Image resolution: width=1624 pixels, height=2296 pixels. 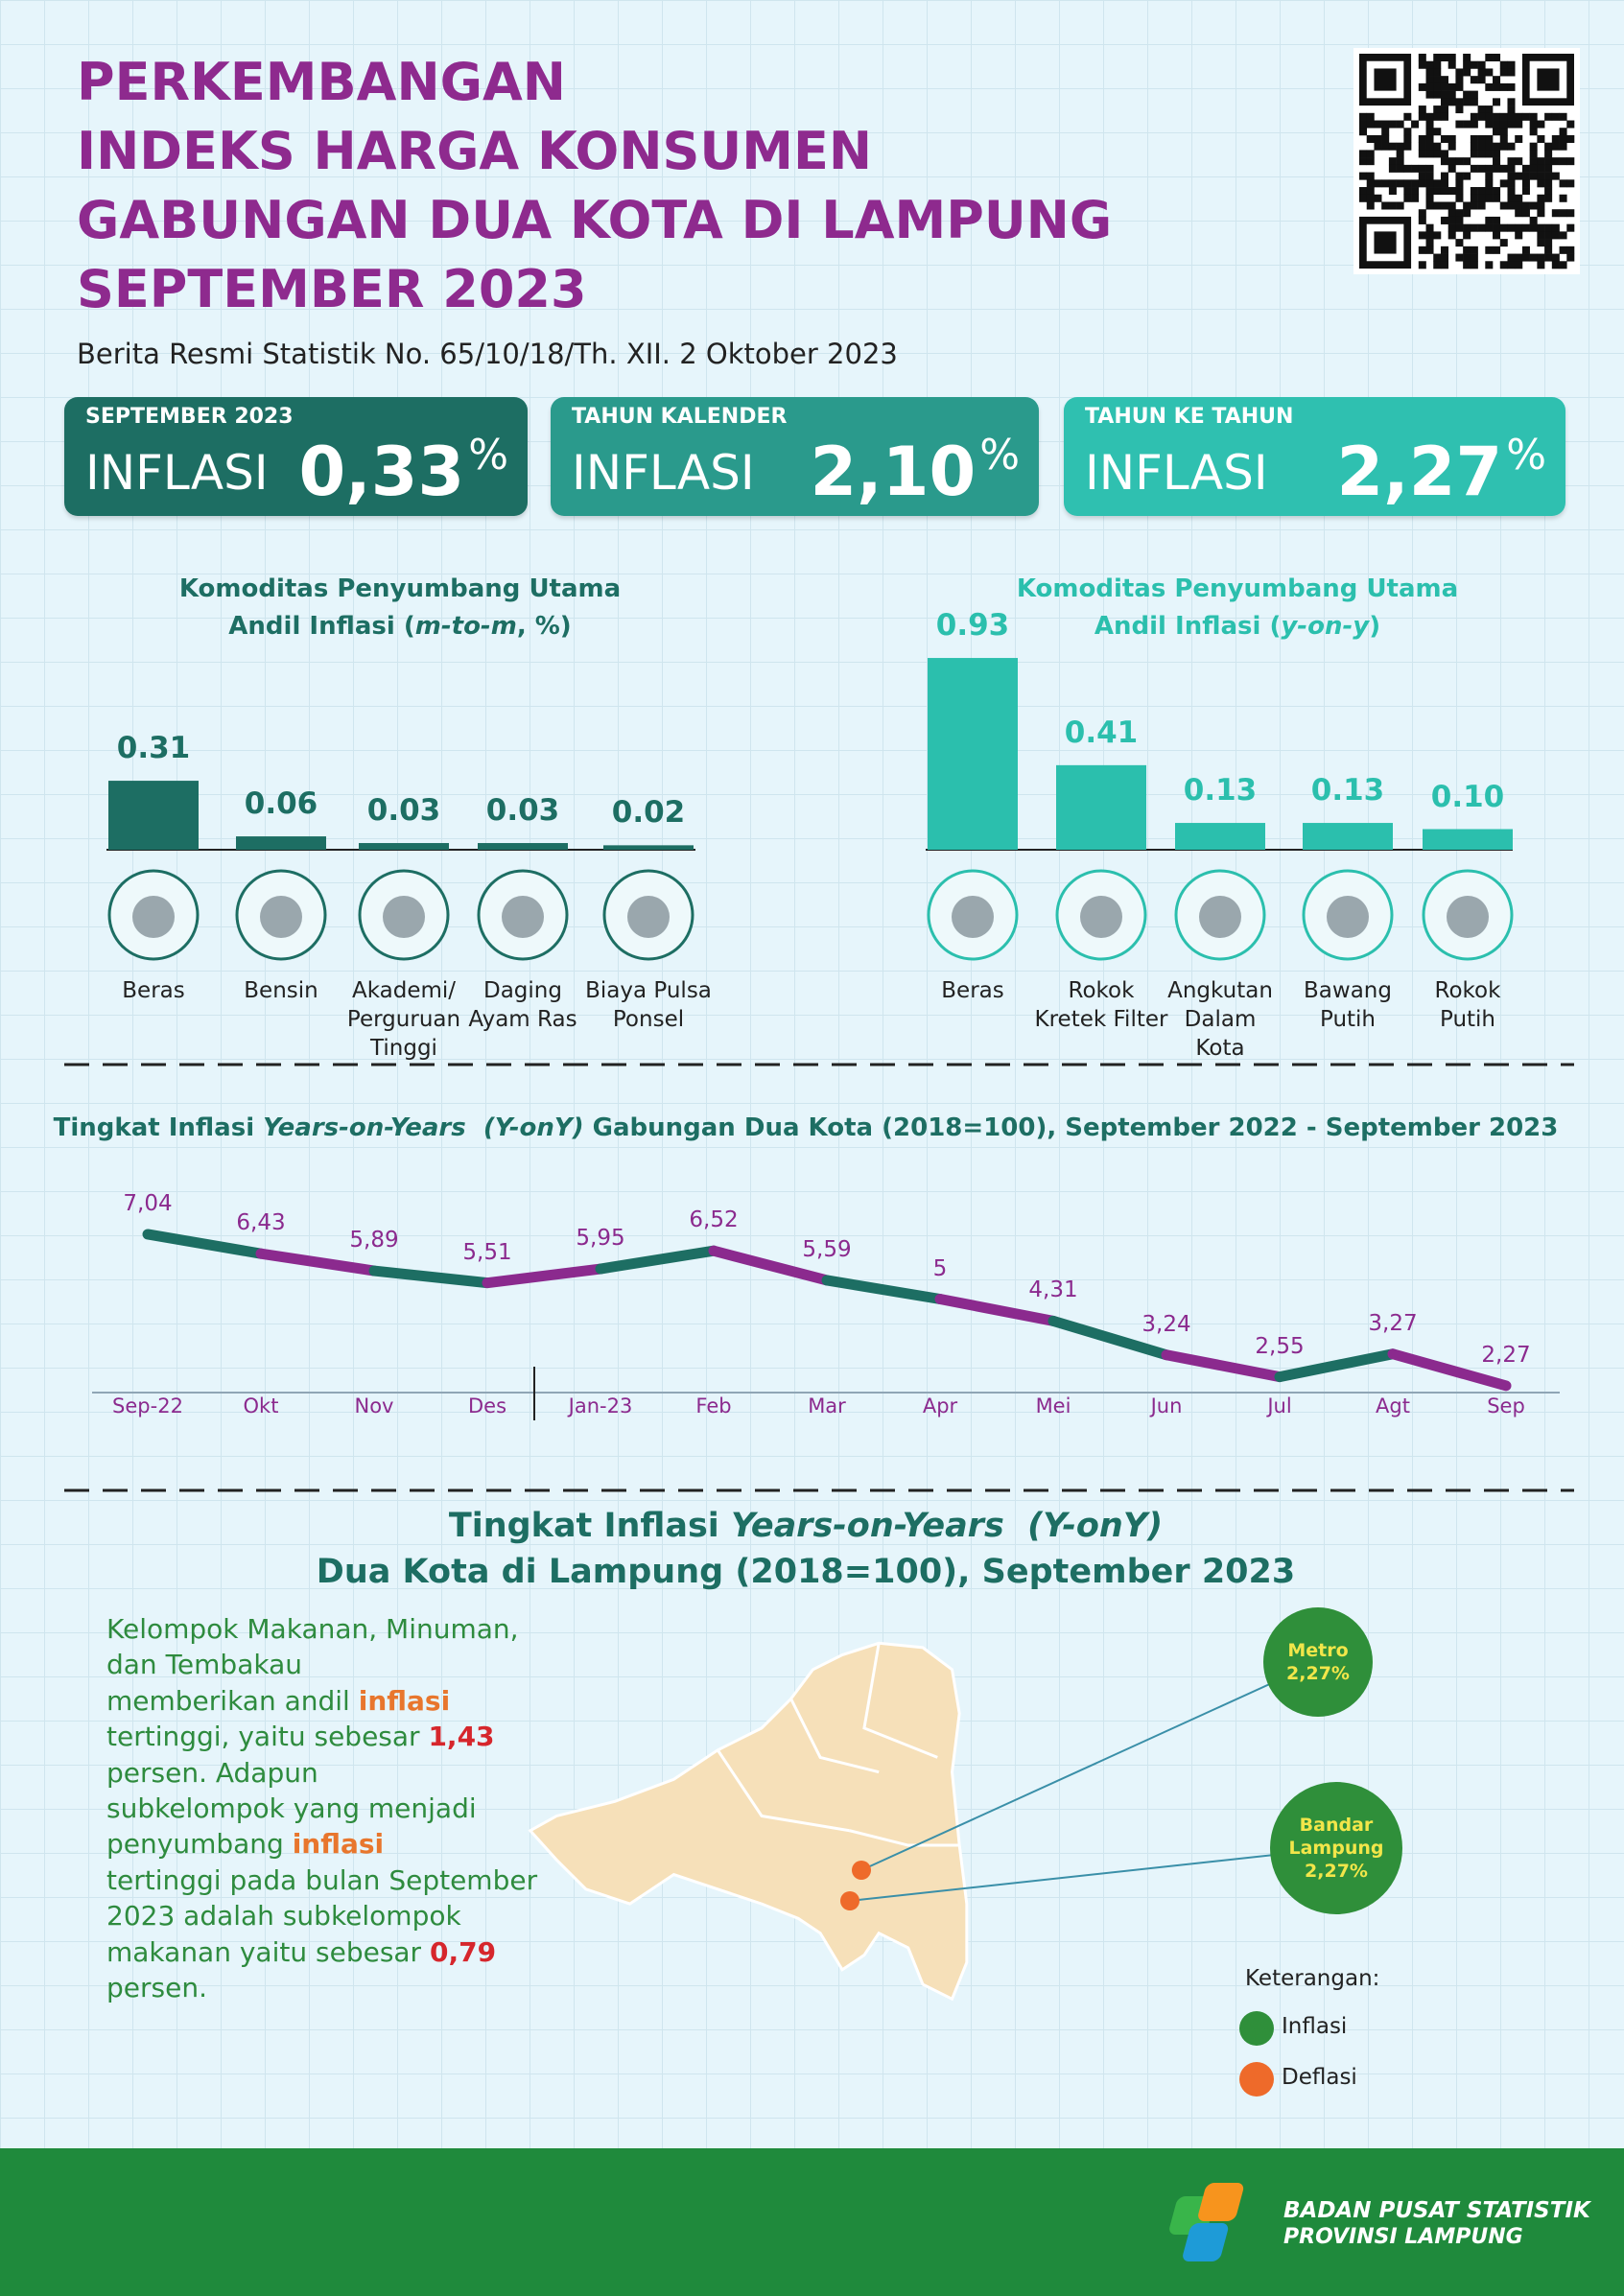 I want to click on x-tick-label: Sep, so click(x=1506, y=1405).